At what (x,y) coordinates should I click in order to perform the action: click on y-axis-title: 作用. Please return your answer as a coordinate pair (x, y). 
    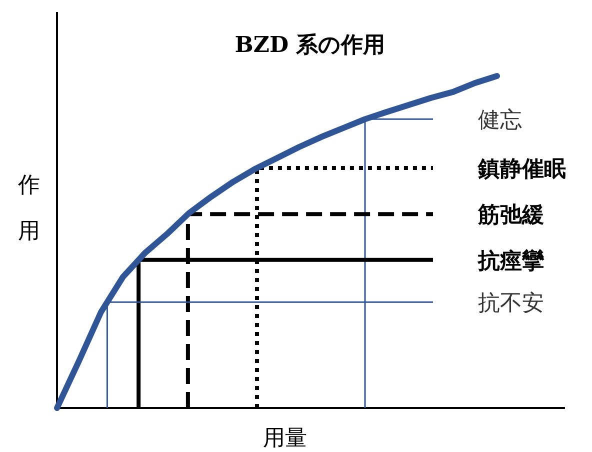
    Looking at the image, I should click on (28, 208).